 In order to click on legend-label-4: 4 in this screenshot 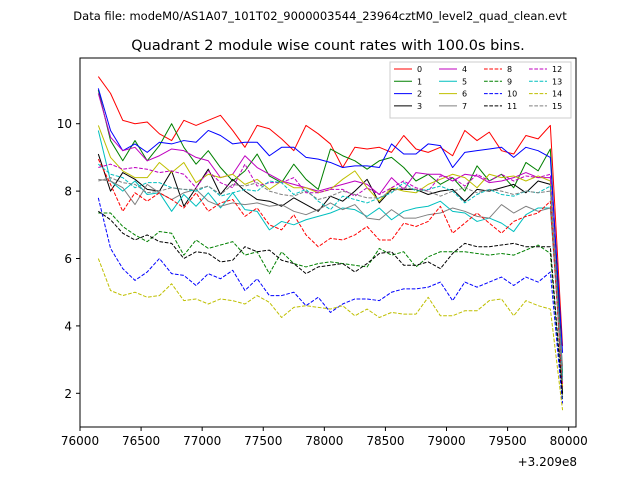, I will do `click(464, 69)`.